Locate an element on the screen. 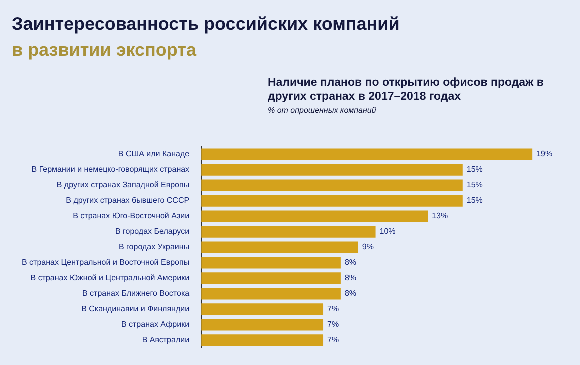 Image resolution: width=580 pixels, height=365 pixels. y-tick-label: В странах Южной и Центральной Америки is located at coordinates (110, 278).